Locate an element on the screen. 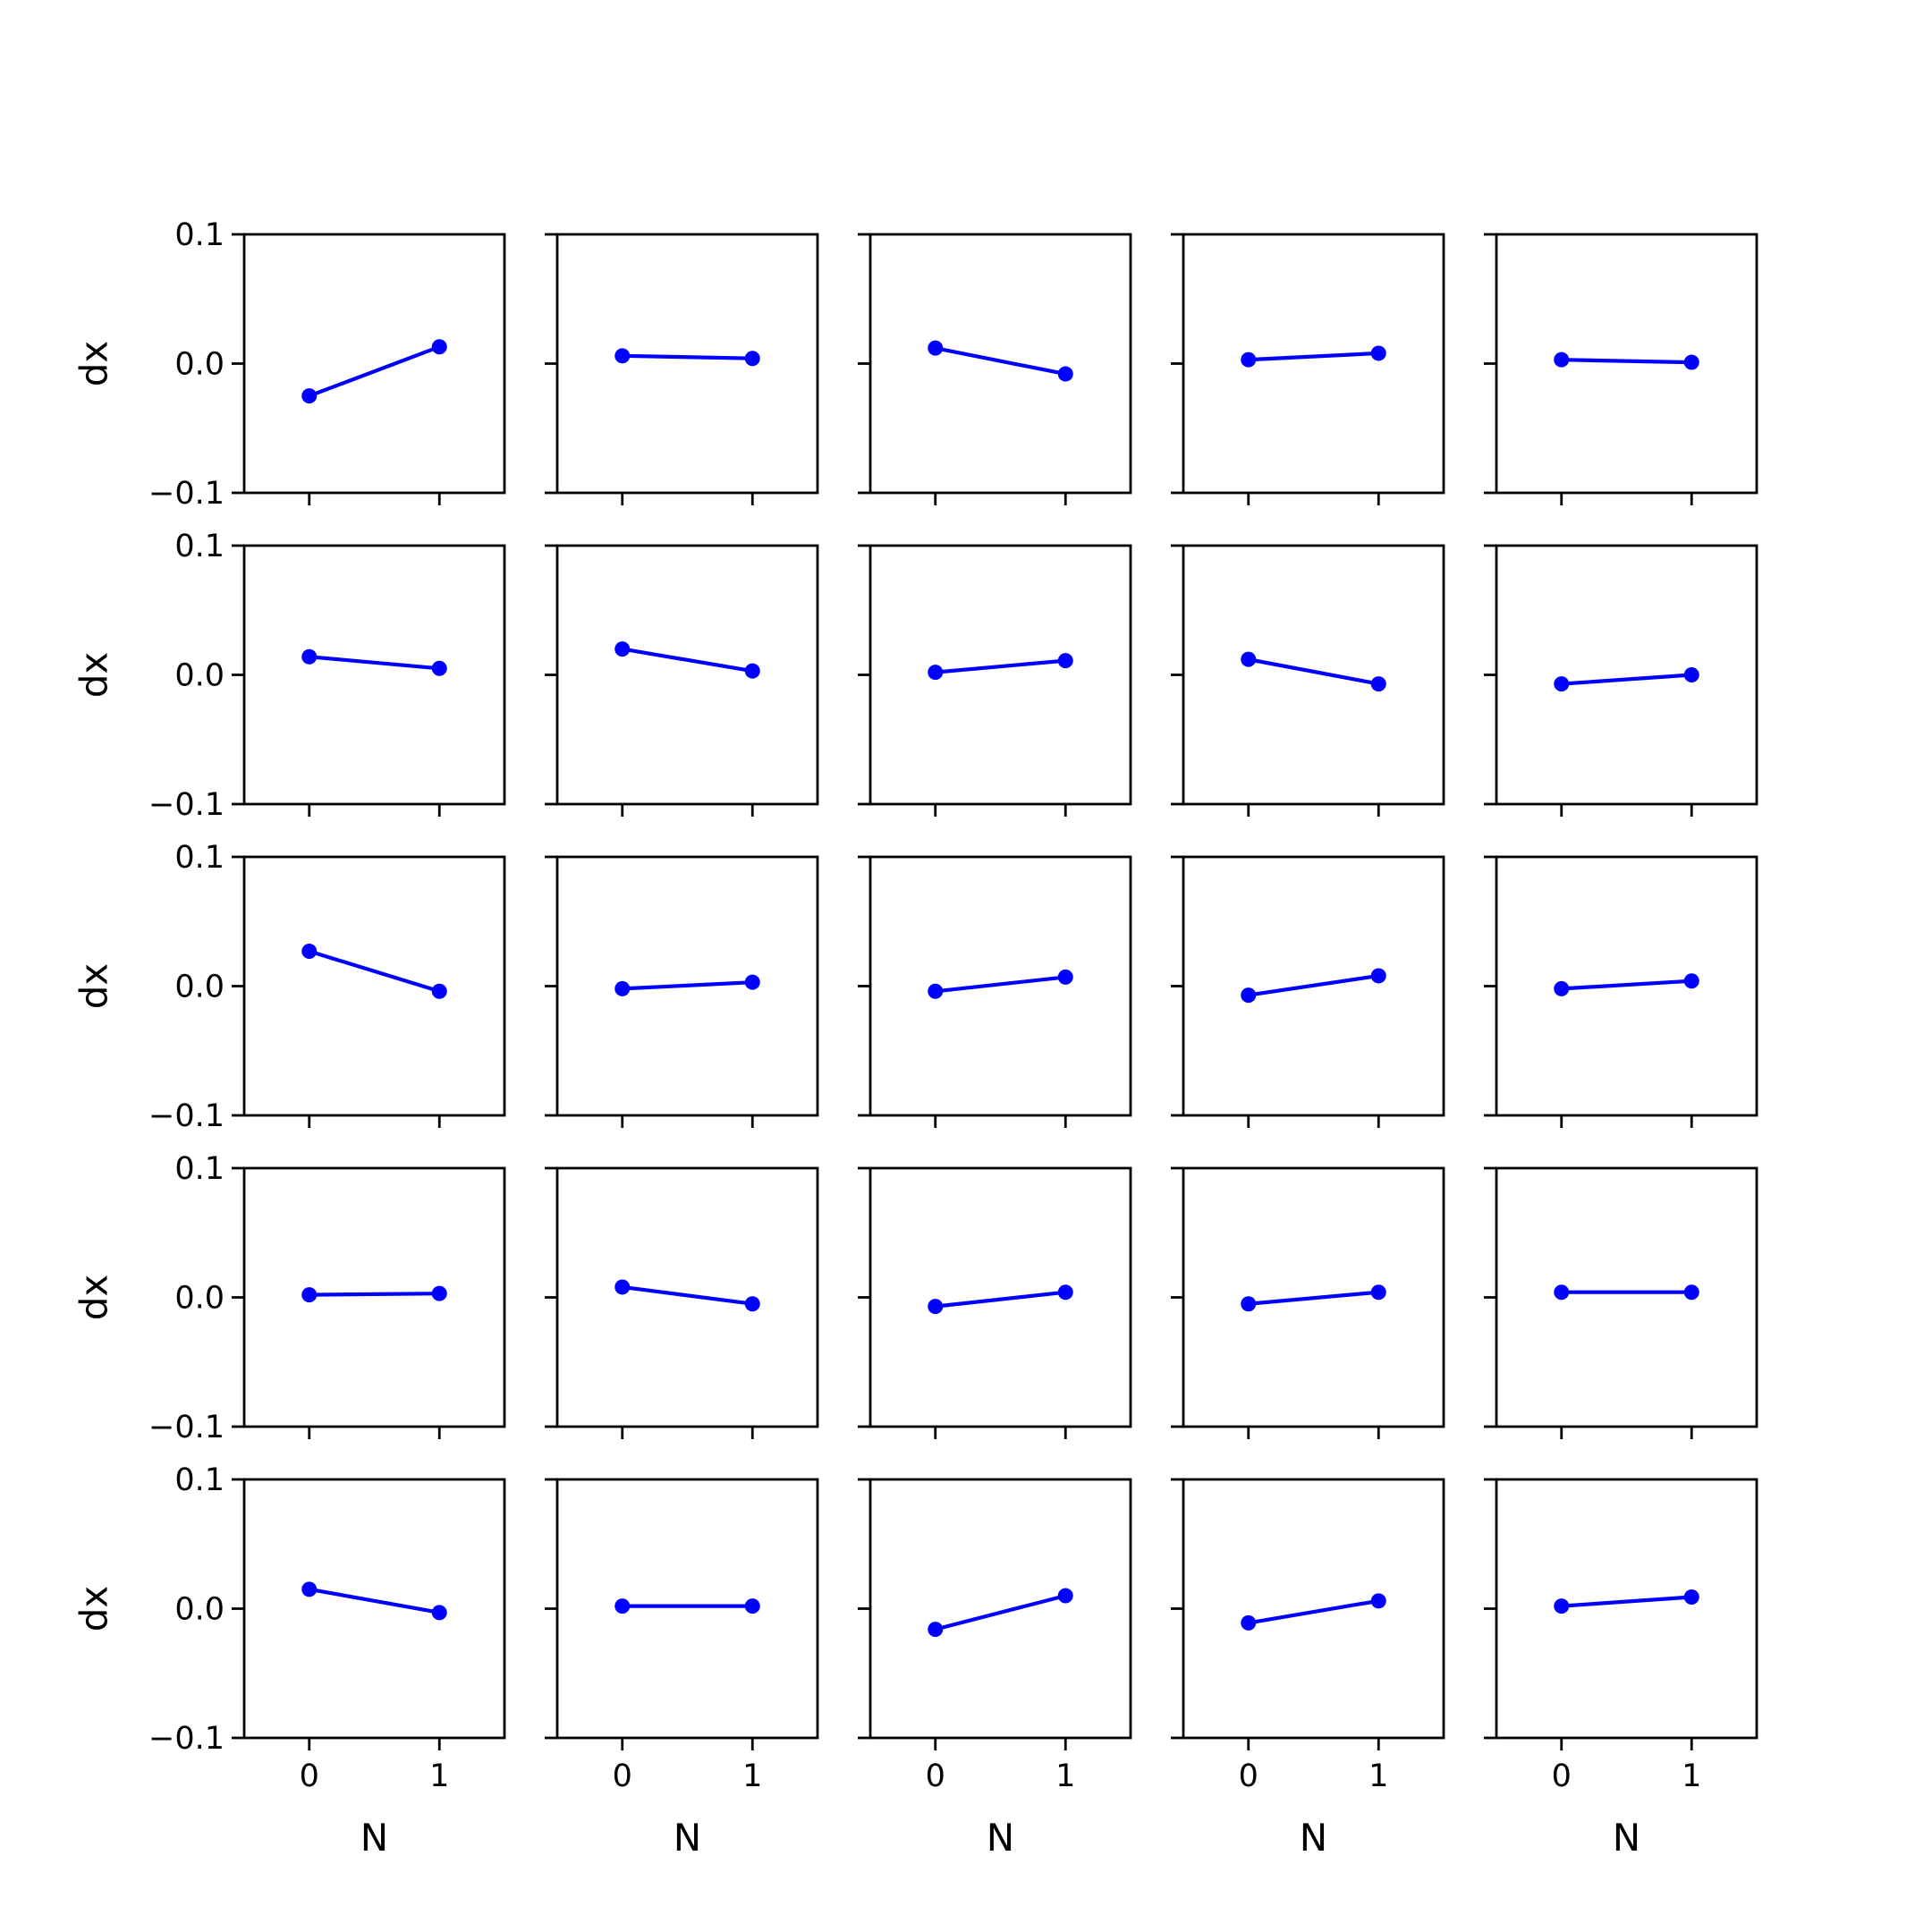 The width and height of the screenshot is (1932, 1932). subplot-r3-c3 is located at coordinates (995, 991).